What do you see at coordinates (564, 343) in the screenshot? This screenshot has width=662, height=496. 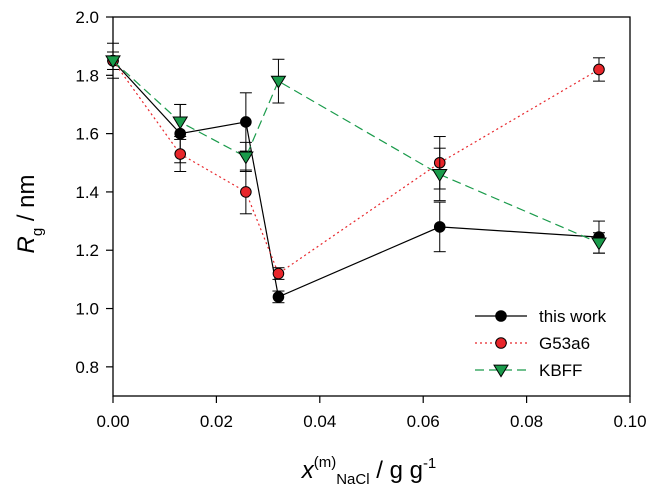 I see `legend-label: G53a6` at bounding box center [564, 343].